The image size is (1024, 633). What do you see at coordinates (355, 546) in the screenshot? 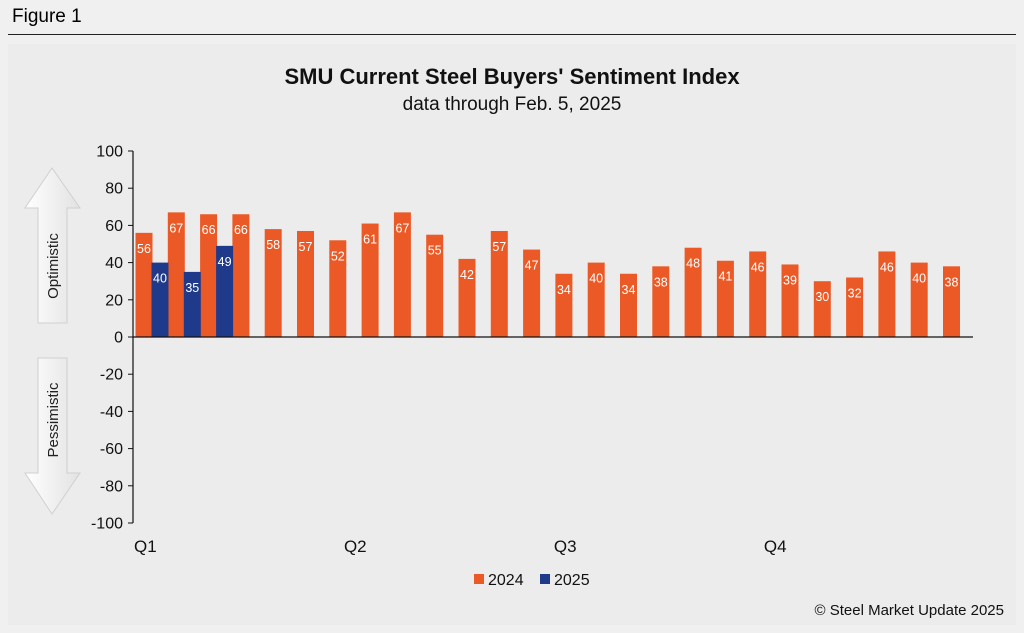
I see `quarter-label: Q2` at bounding box center [355, 546].